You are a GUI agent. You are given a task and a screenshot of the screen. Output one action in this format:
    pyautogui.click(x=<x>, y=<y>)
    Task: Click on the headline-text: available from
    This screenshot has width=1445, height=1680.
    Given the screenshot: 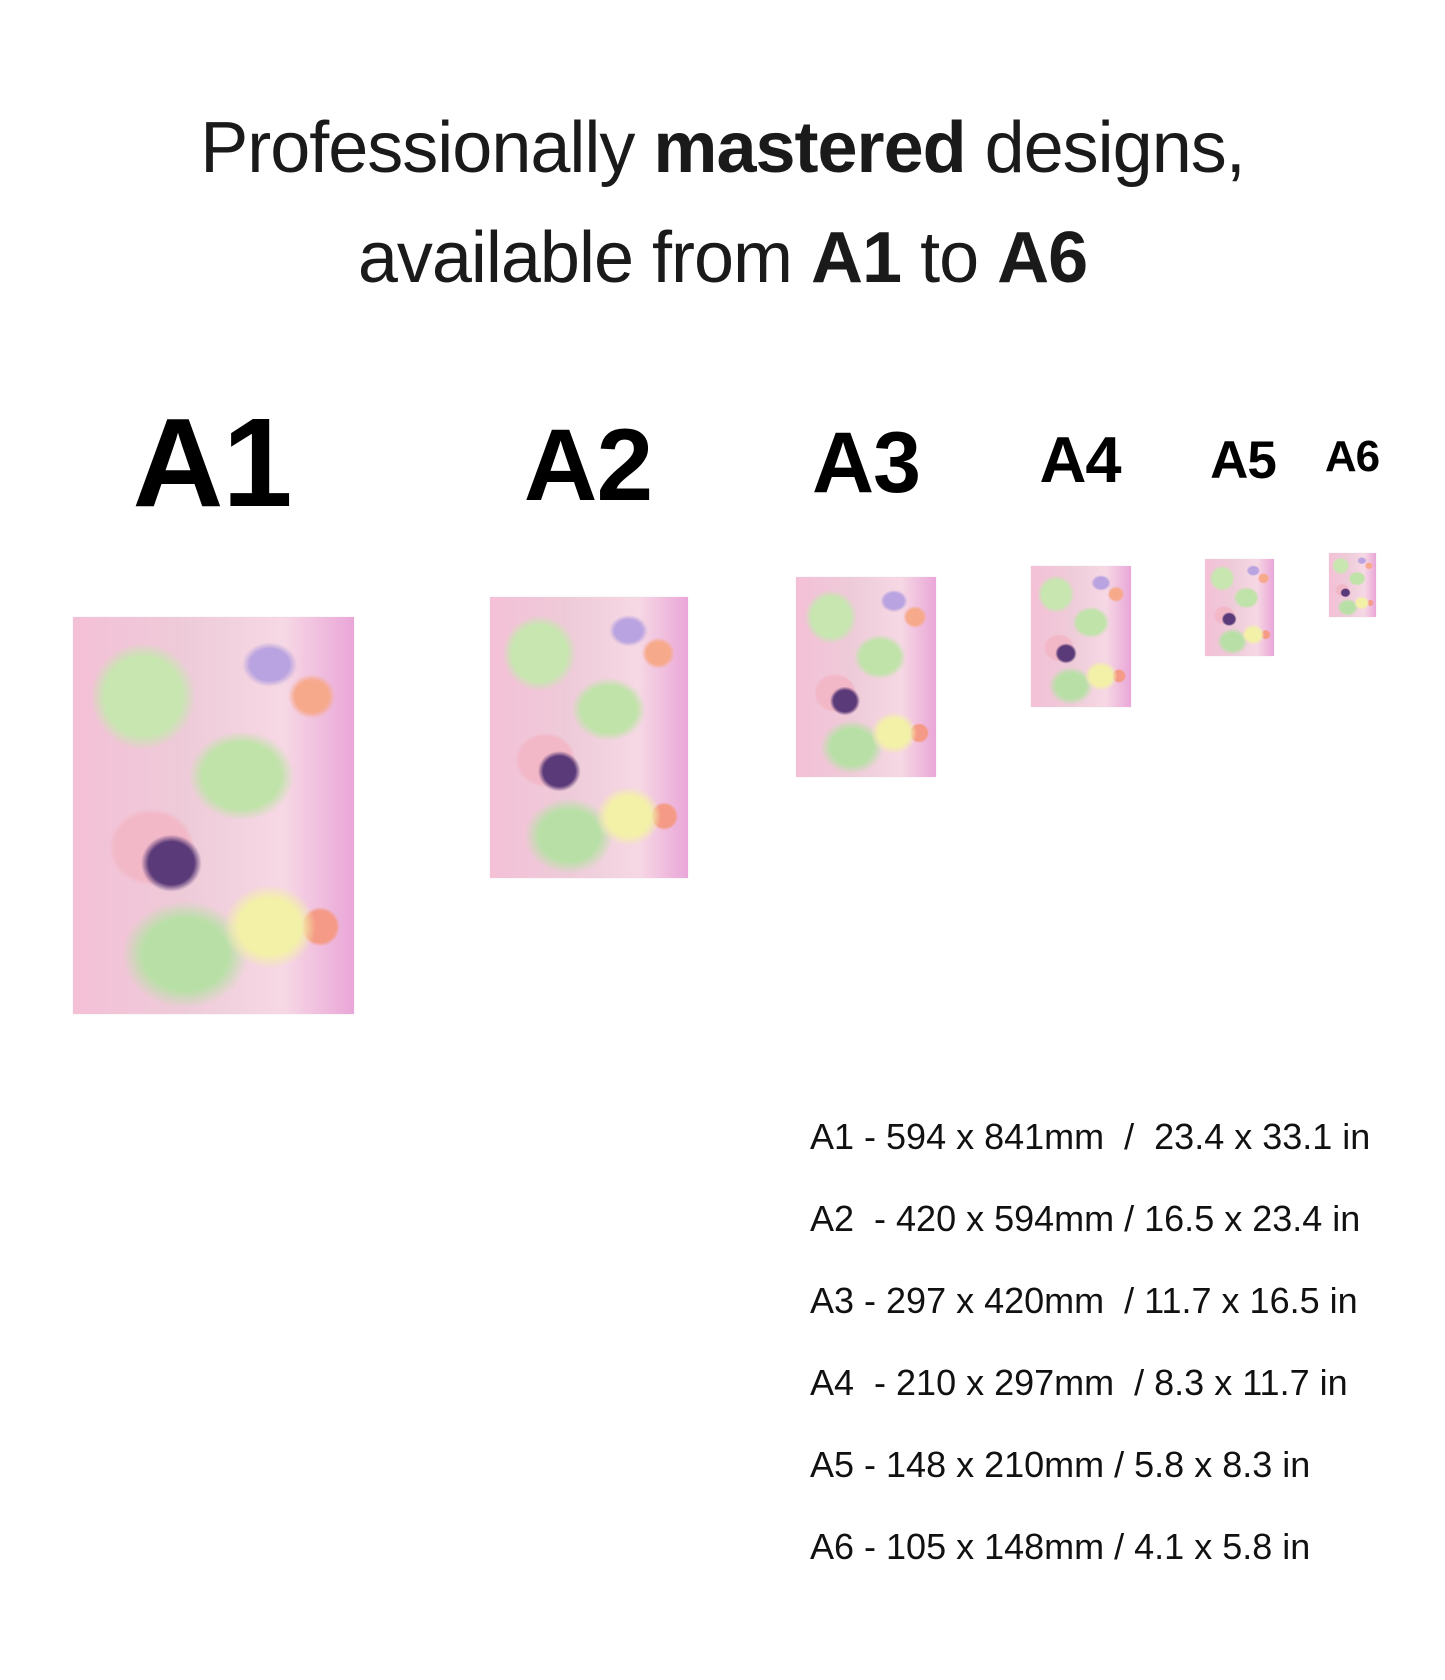 What is the action you would take?
    pyautogui.click(x=584, y=258)
    